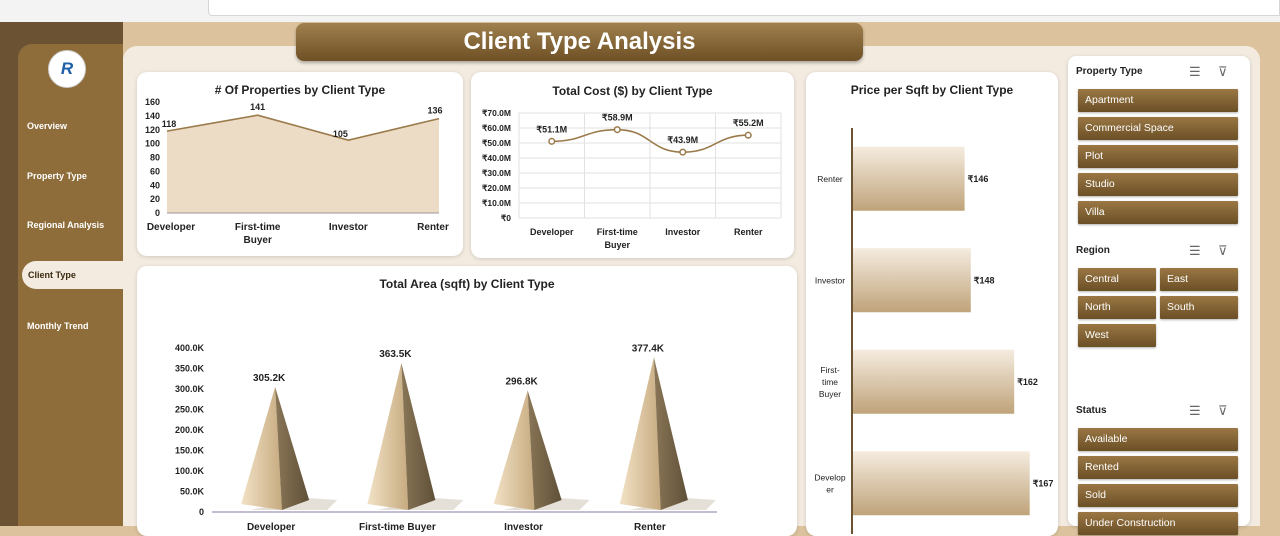 Image resolution: width=1280 pixels, height=536 pixels. Describe the element at coordinates (1158, 128) in the screenshot. I see `slicer-item: Commercial Space` at that location.